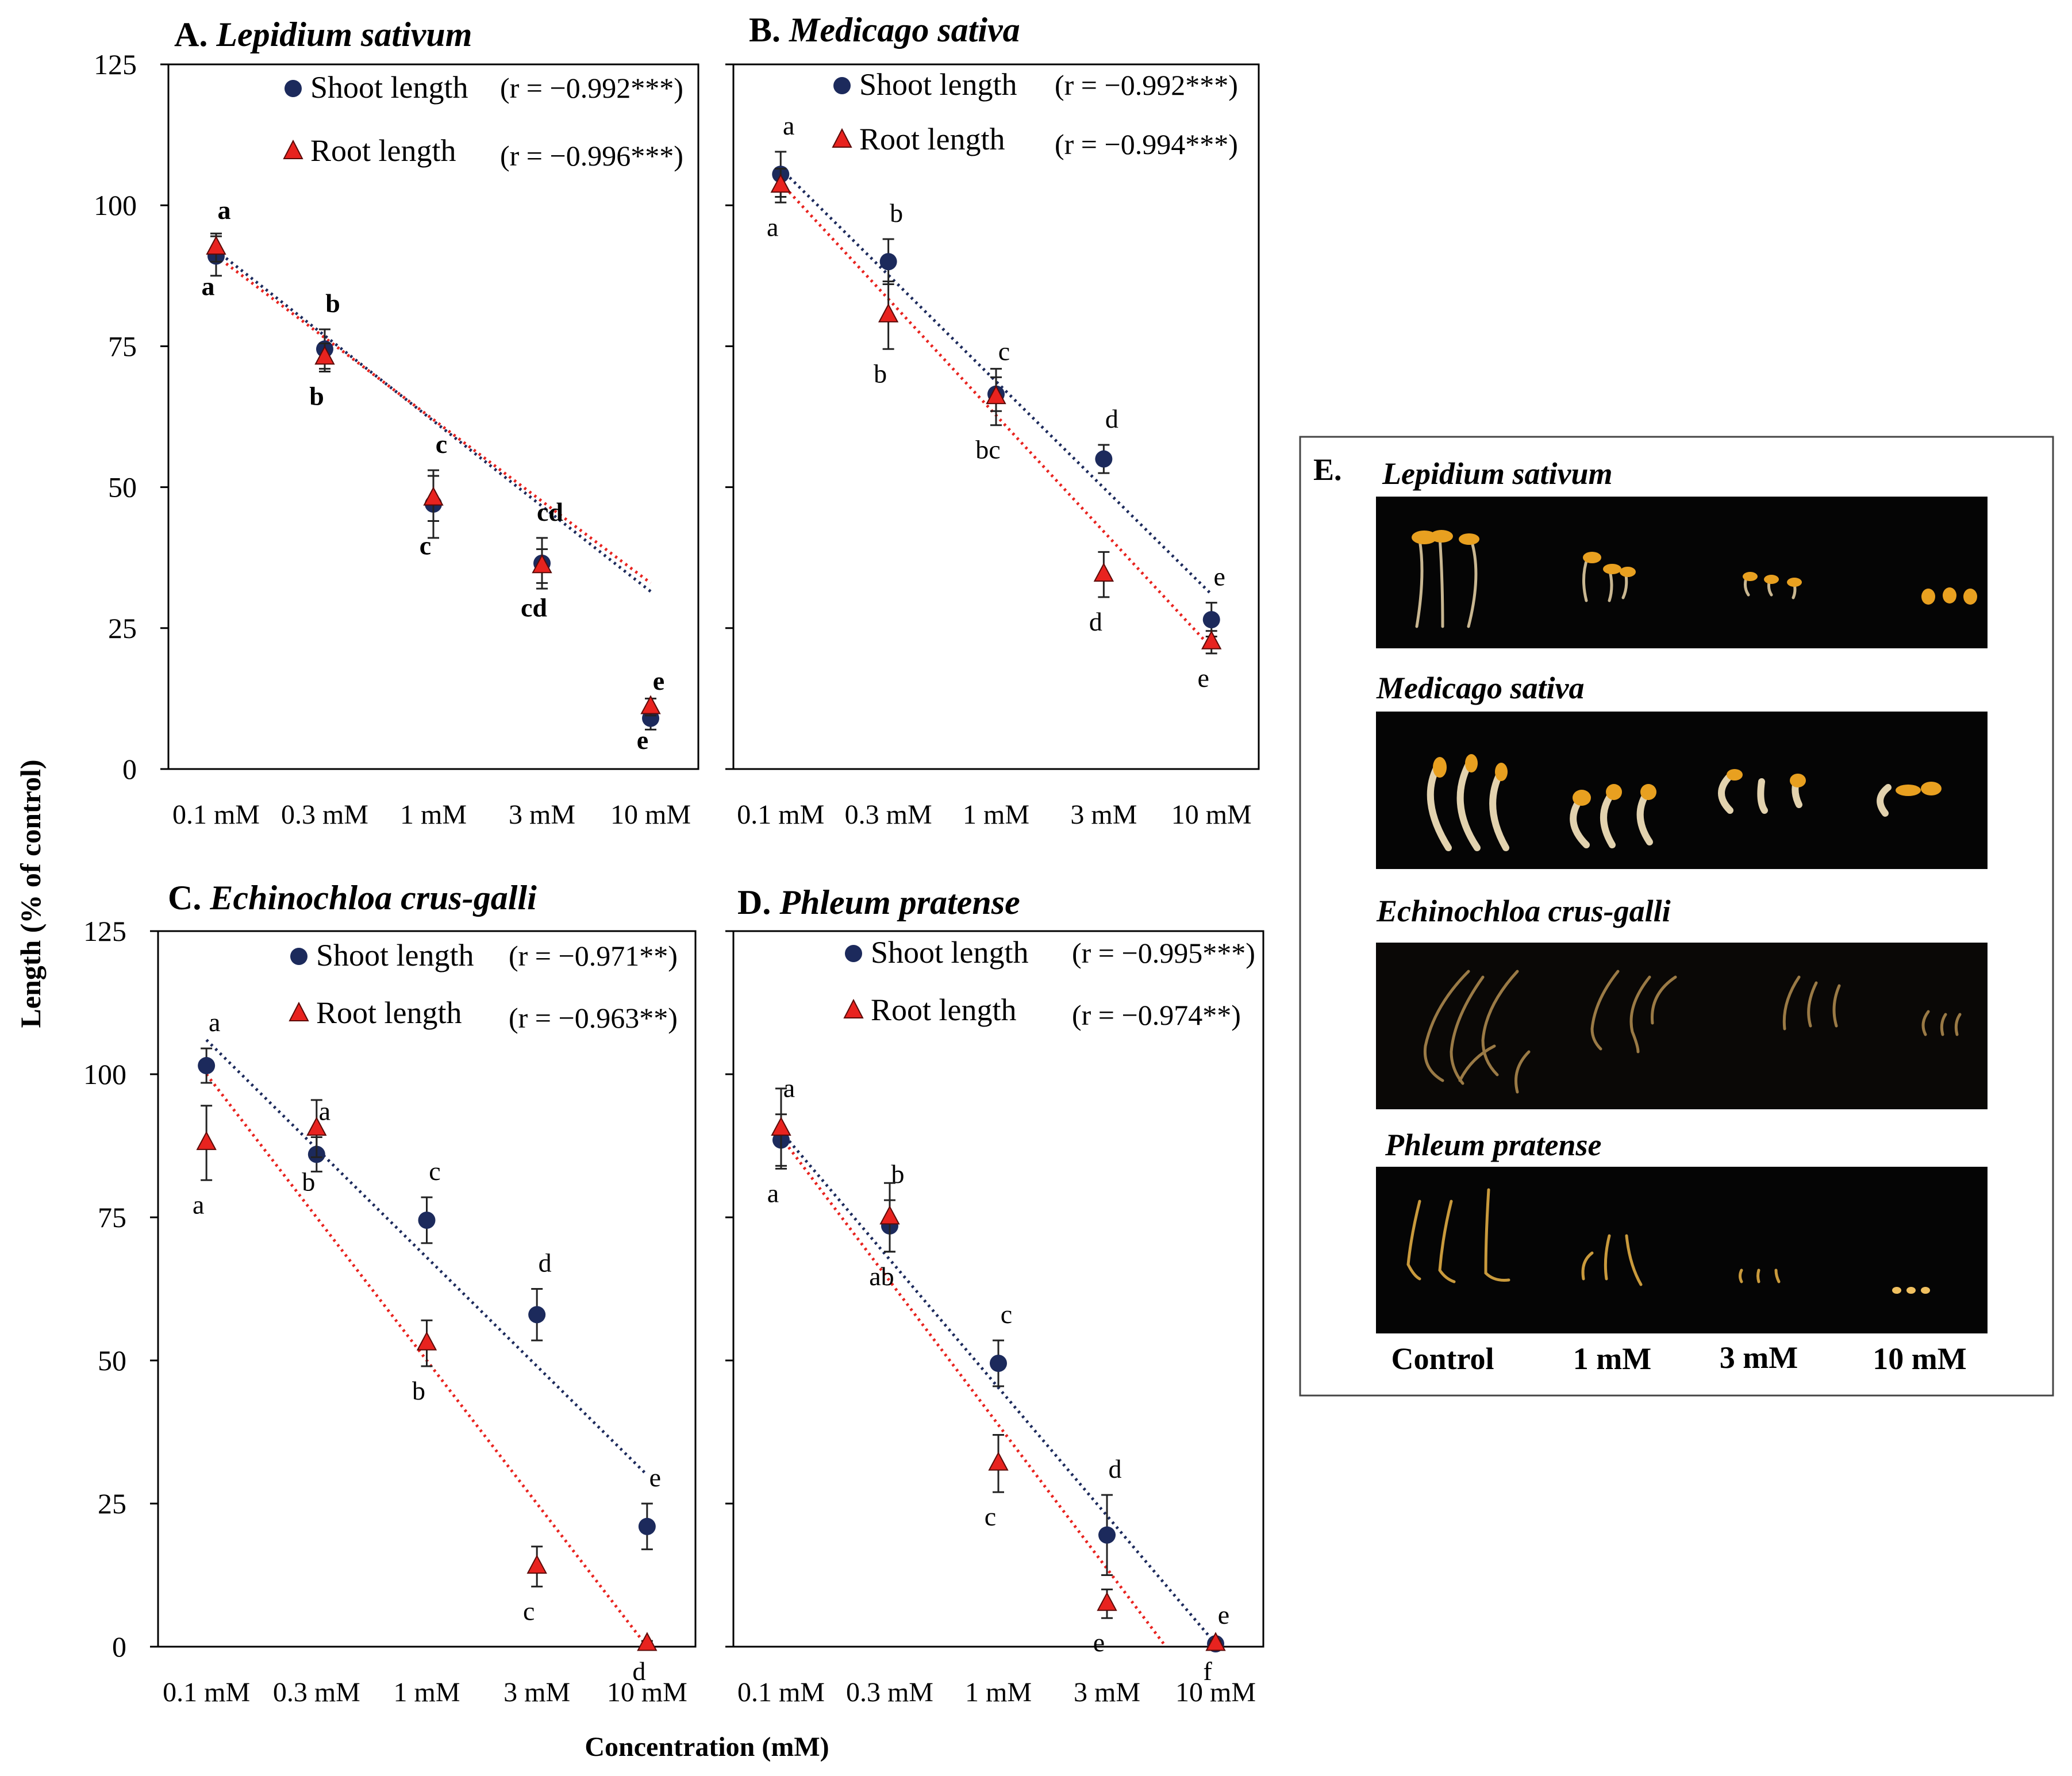 This screenshot has width=2072, height=1776. I want to click on legend-shoot-r: (r = −0.995***), so click(1163, 953).